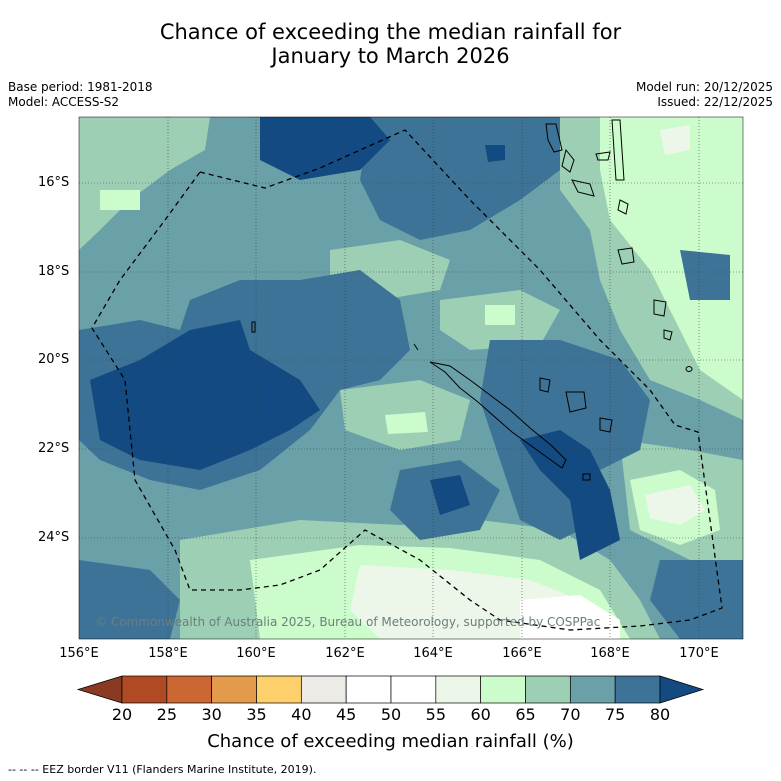  What do you see at coordinates (99, 689) in the screenshot?
I see `colorbar-extend-low` at bounding box center [99, 689].